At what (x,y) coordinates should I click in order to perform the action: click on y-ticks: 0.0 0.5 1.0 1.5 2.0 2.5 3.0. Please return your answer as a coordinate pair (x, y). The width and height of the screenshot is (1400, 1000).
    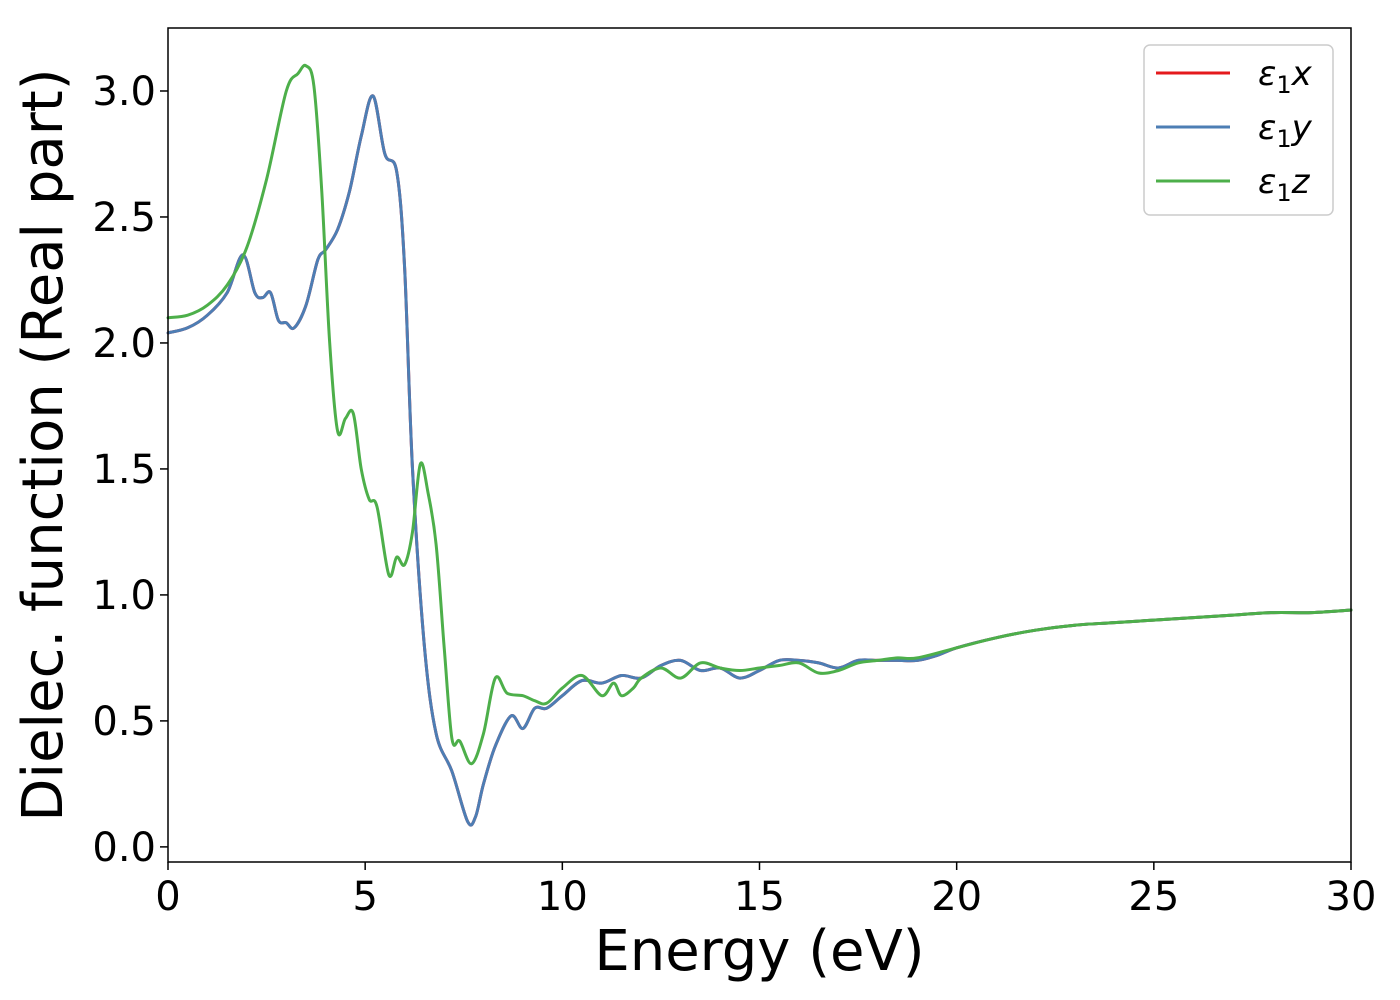
    Looking at the image, I should click on (130, 470).